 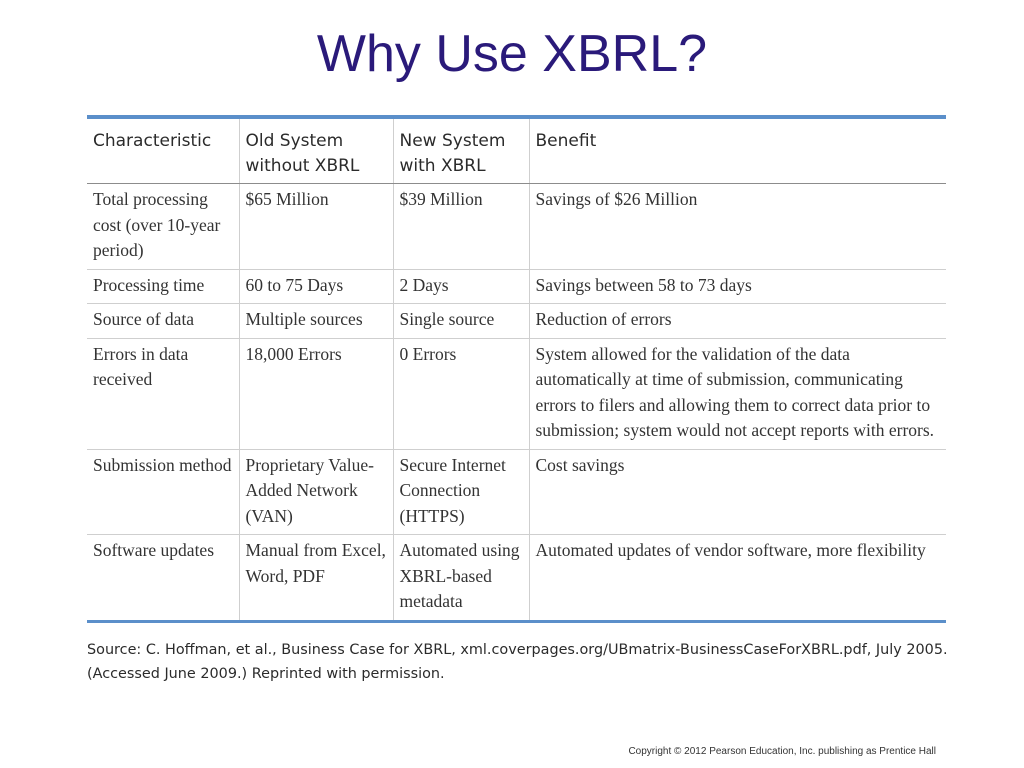 I want to click on header-old-system: Old System without XBRL, so click(x=315, y=151).